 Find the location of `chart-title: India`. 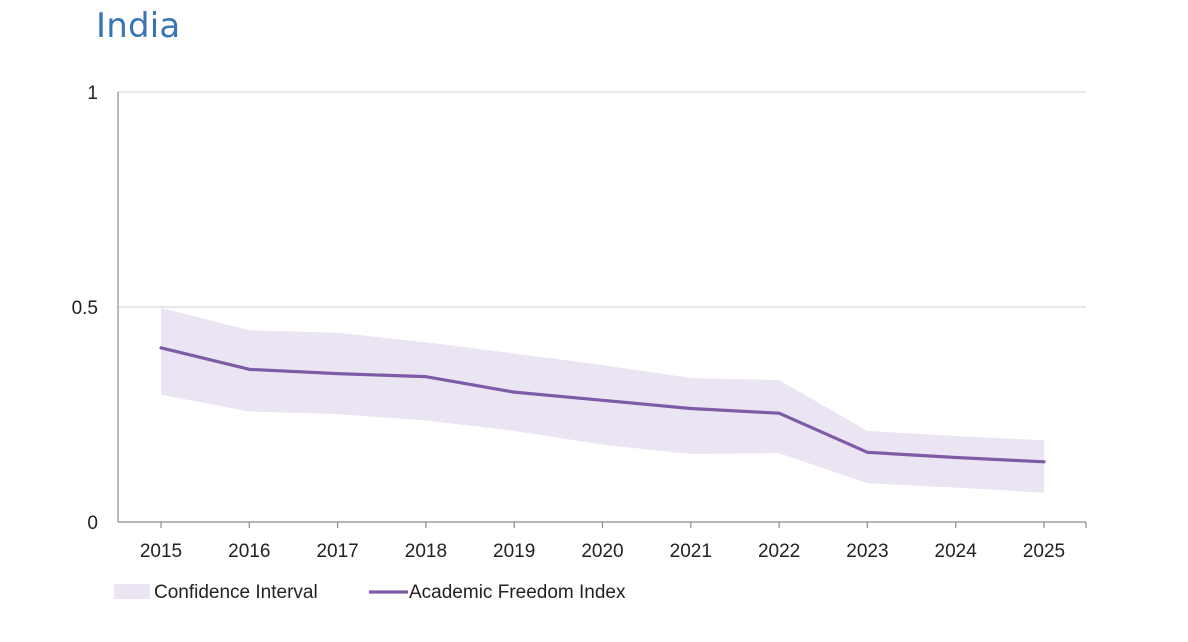

chart-title: India is located at coordinates (138, 26).